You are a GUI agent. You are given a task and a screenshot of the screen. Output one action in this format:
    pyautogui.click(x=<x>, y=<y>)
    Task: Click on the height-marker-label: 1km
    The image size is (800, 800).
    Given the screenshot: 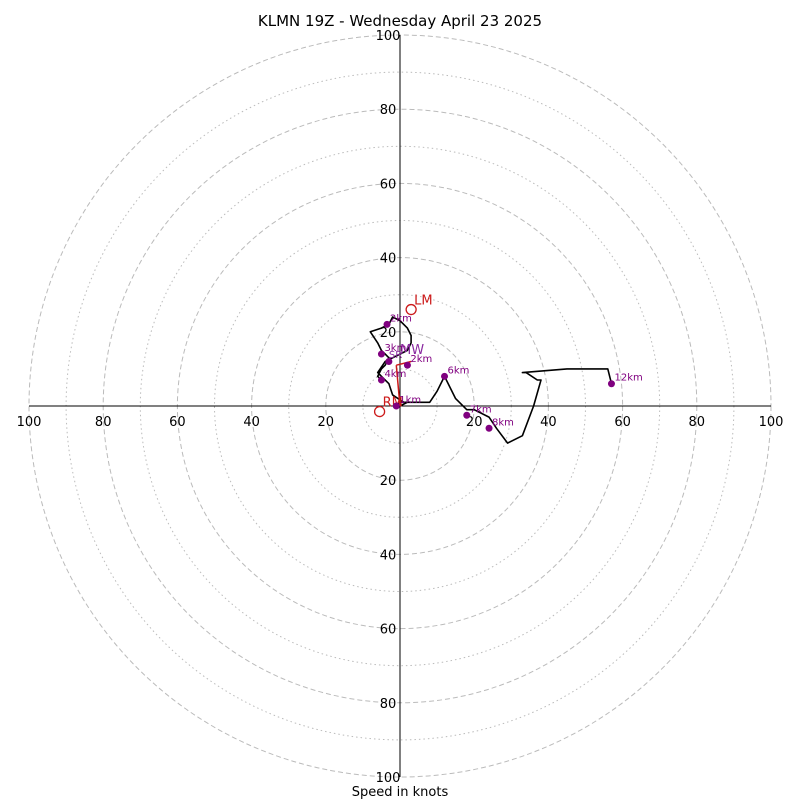 What is the action you would take?
    pyautogui.click(x=410, y=400)
    